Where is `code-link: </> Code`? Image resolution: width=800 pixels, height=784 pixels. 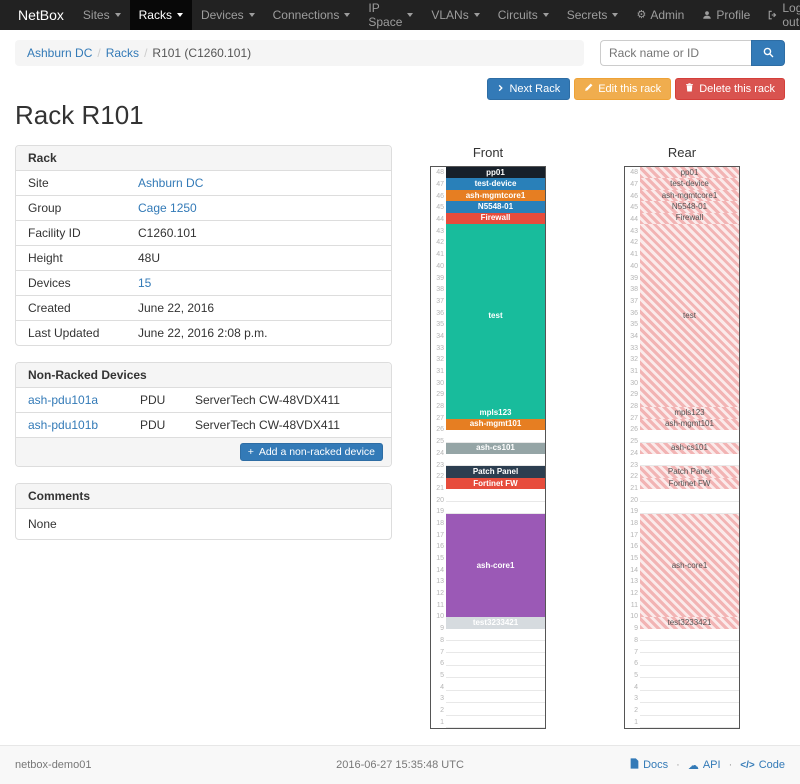 code-link: </> Code is located at coordinates (762, 765).